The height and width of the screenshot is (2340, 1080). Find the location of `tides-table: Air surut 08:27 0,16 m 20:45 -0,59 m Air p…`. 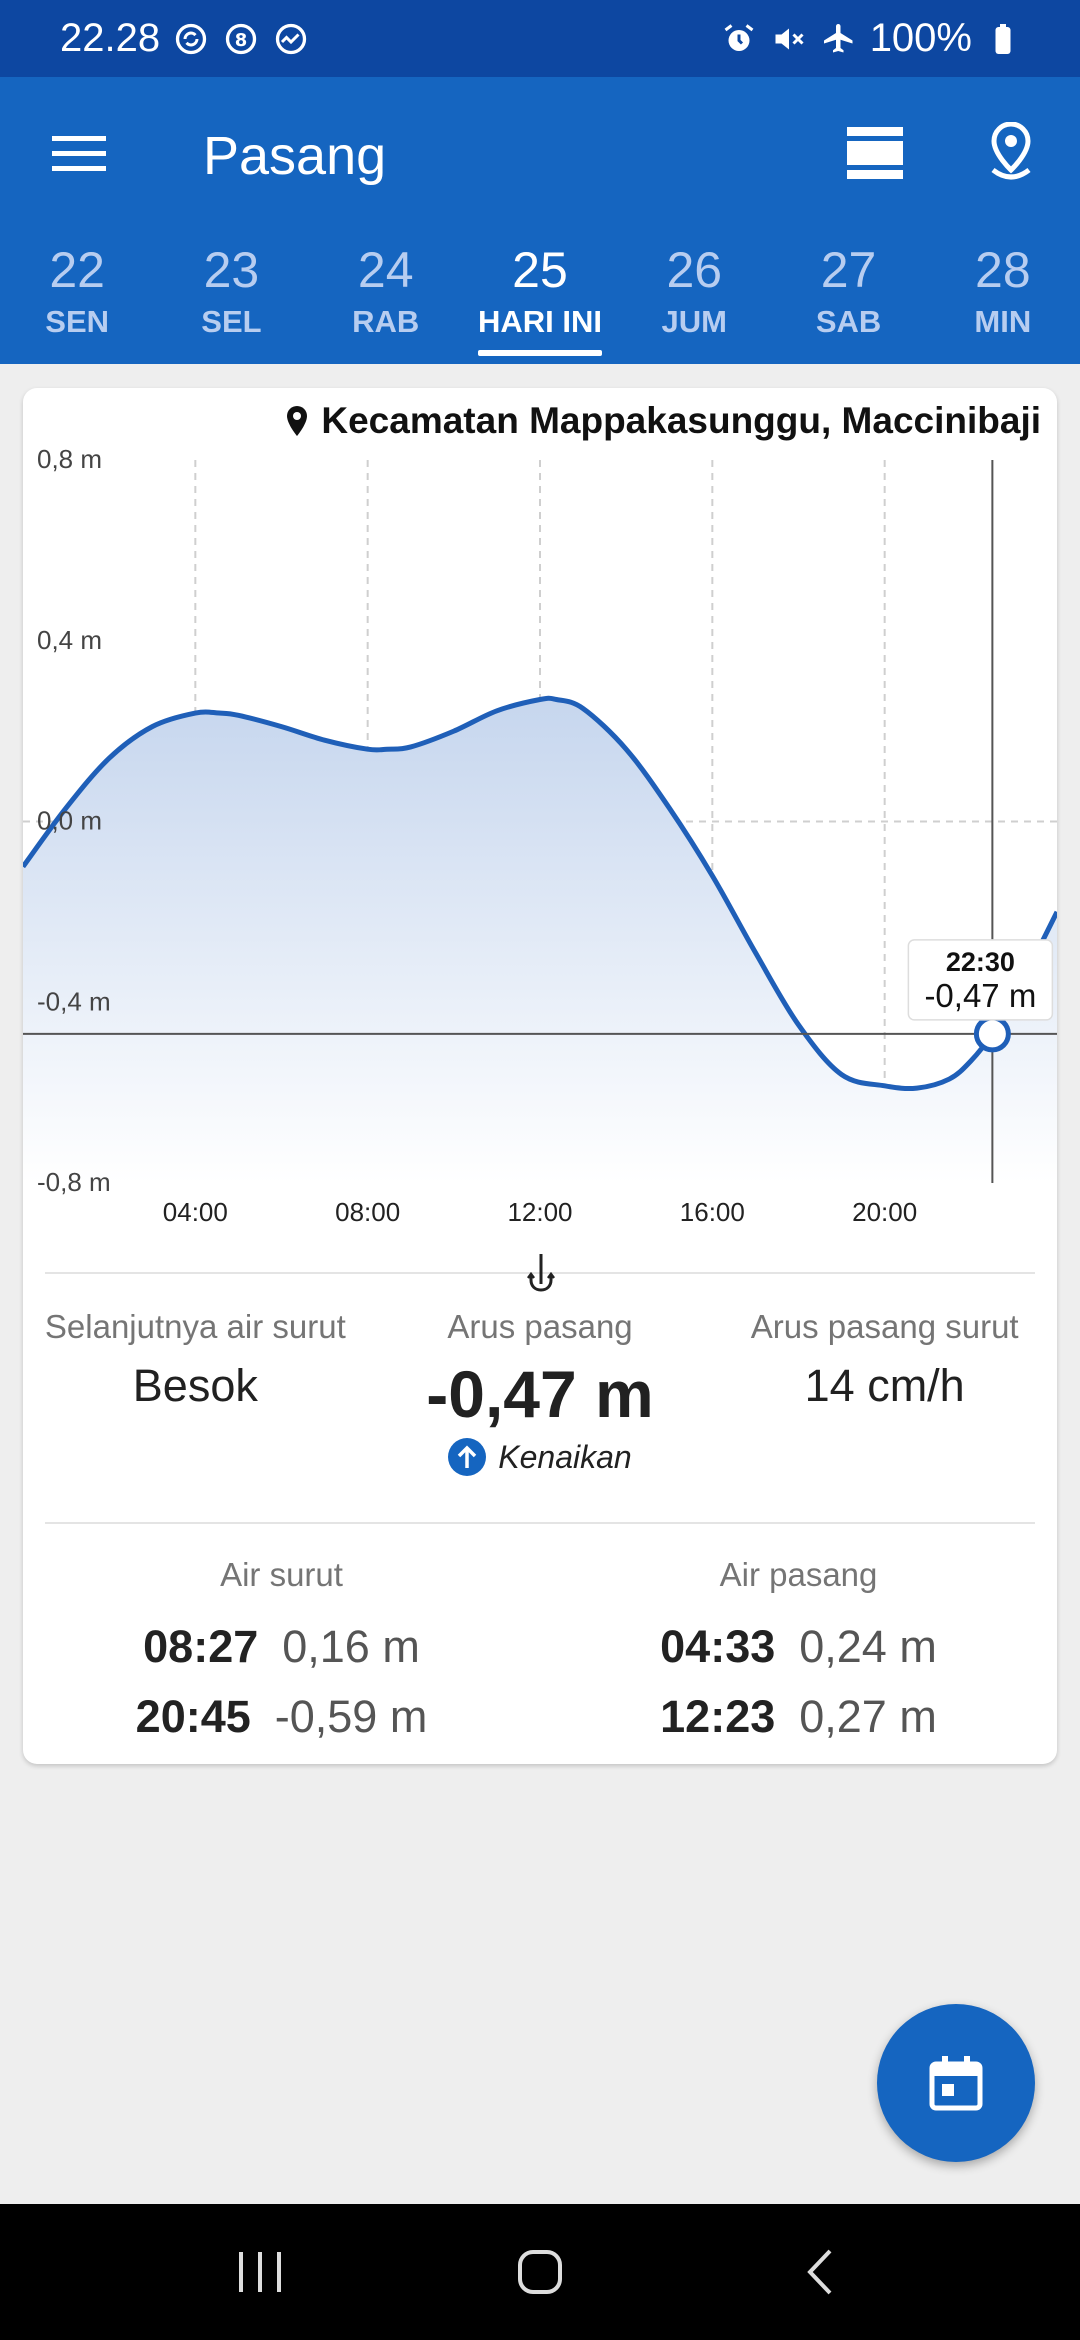

tides-table: Air surut 08:27 0,16 m 20:45 -0,59 m Air p… is located at coordinates (540, 1654).